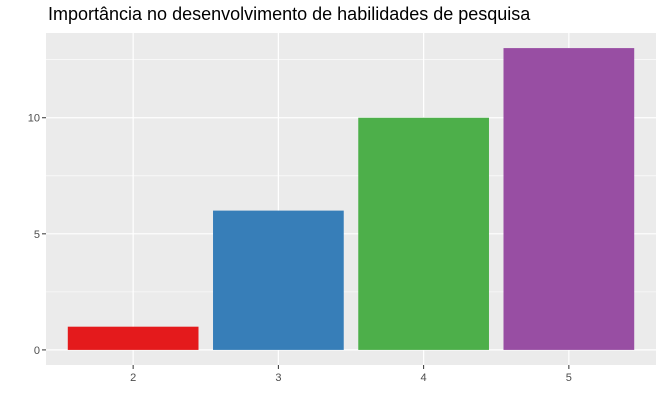 The width and height of the screenshot is (663, 409). Describe the element at coordinates (133, 378) in the screenshot. I see `x-tick-label: 2` at that location.